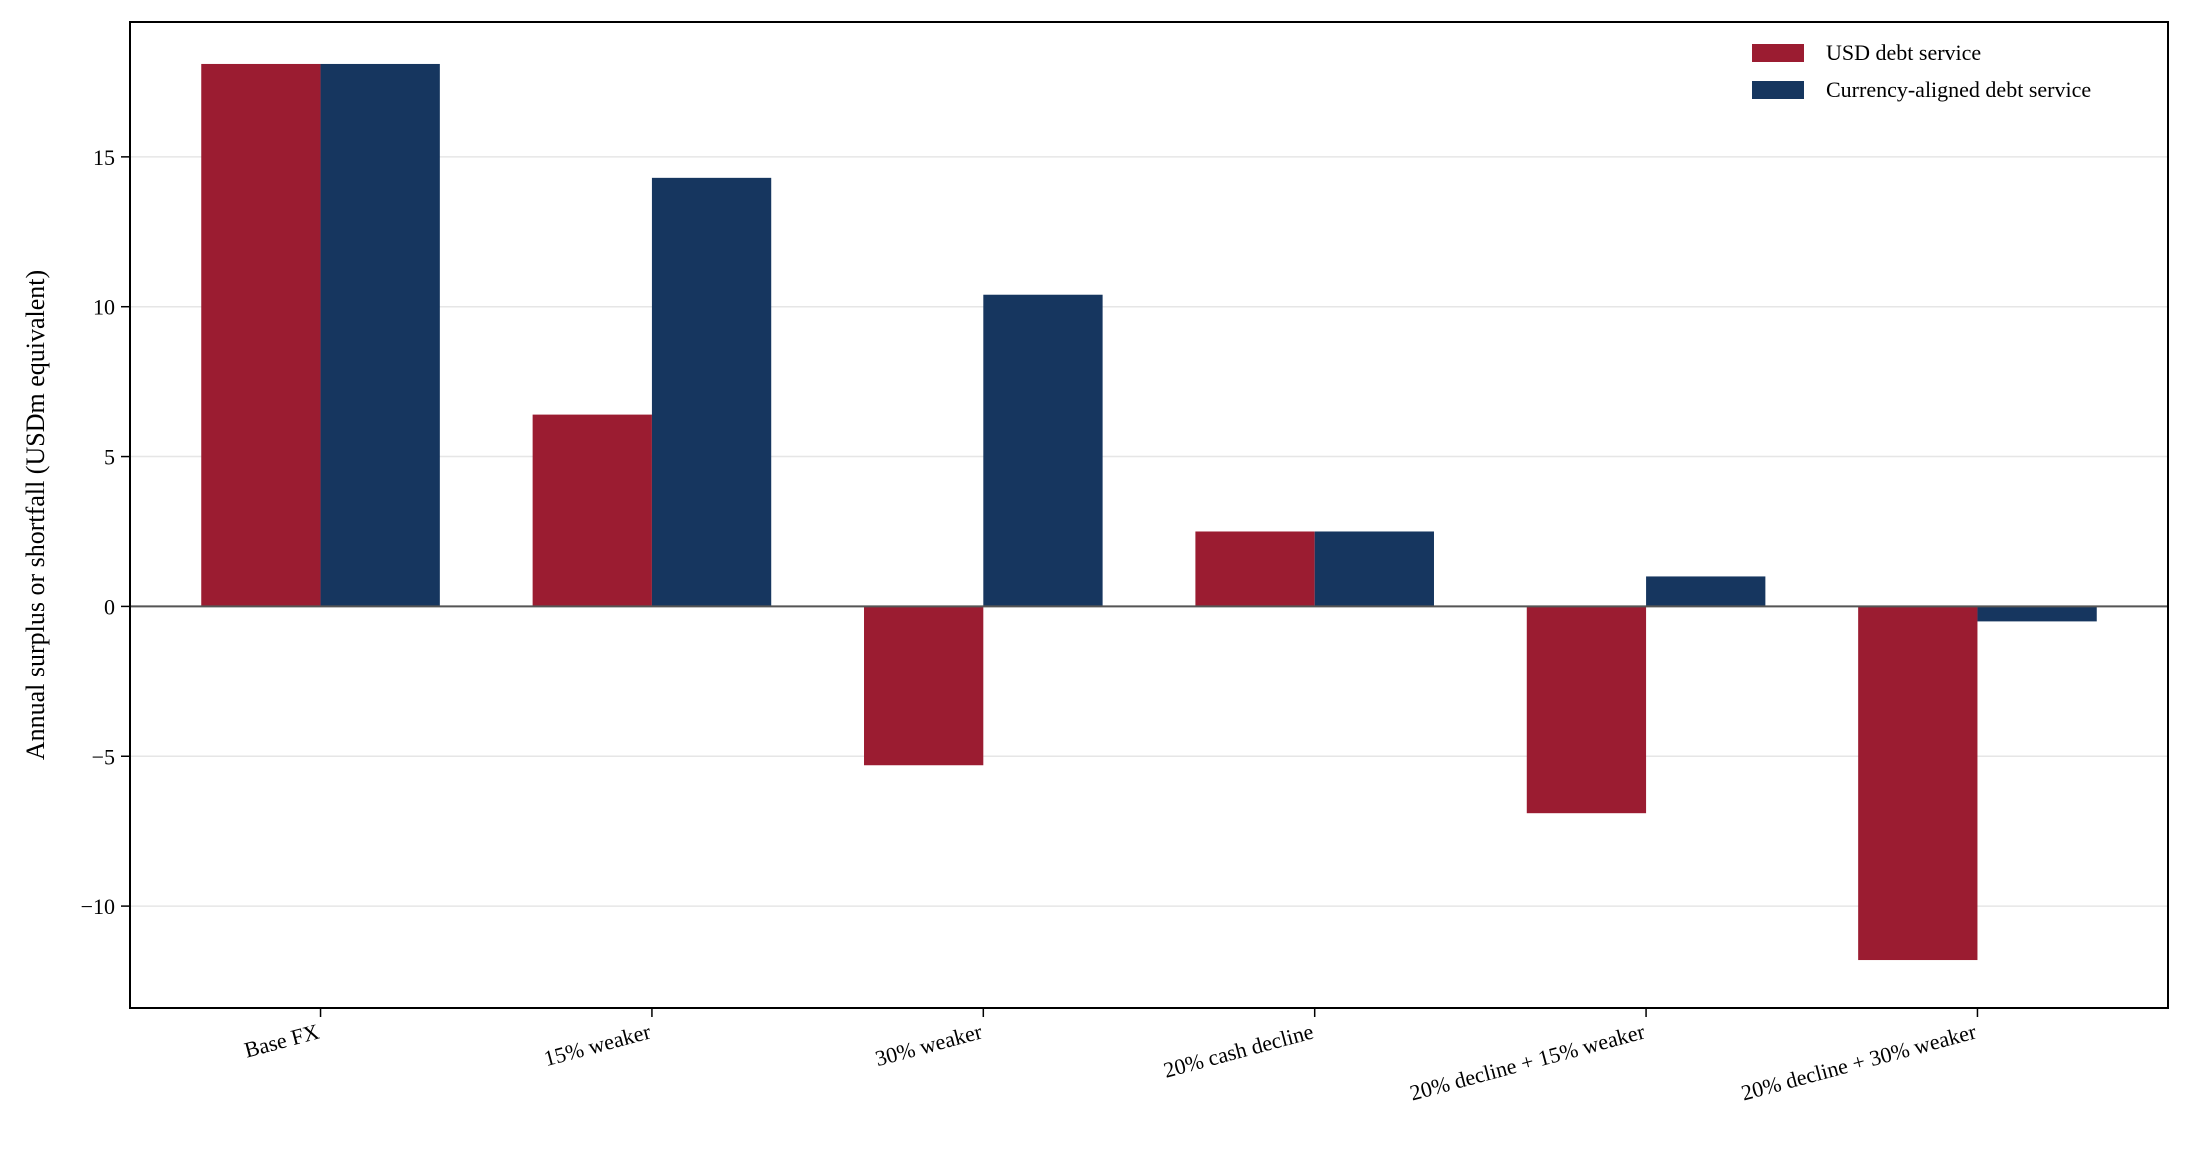 This screenshot has width=2186, height=1170. Describe the element at coordinates (104, 157) in the screenshot. I see `y-tick-label: 15` at that location.